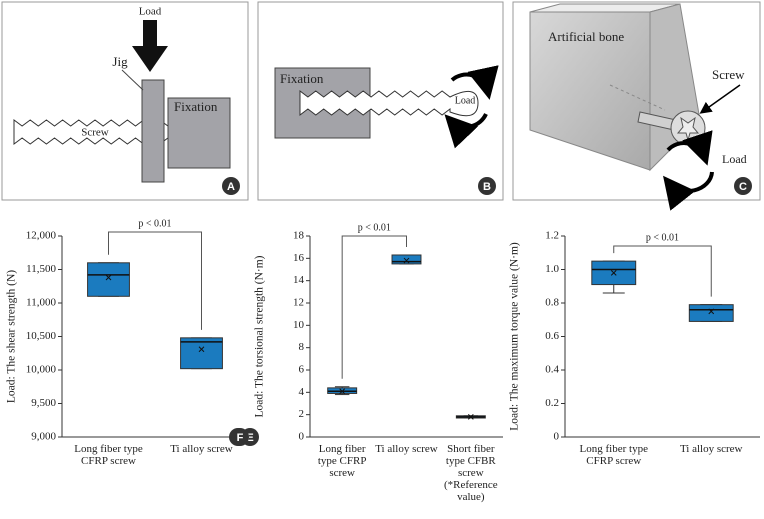  Describe the element at coordinates (299, 325) in the screenshot. I see `y-tick-label: 10` at that location.